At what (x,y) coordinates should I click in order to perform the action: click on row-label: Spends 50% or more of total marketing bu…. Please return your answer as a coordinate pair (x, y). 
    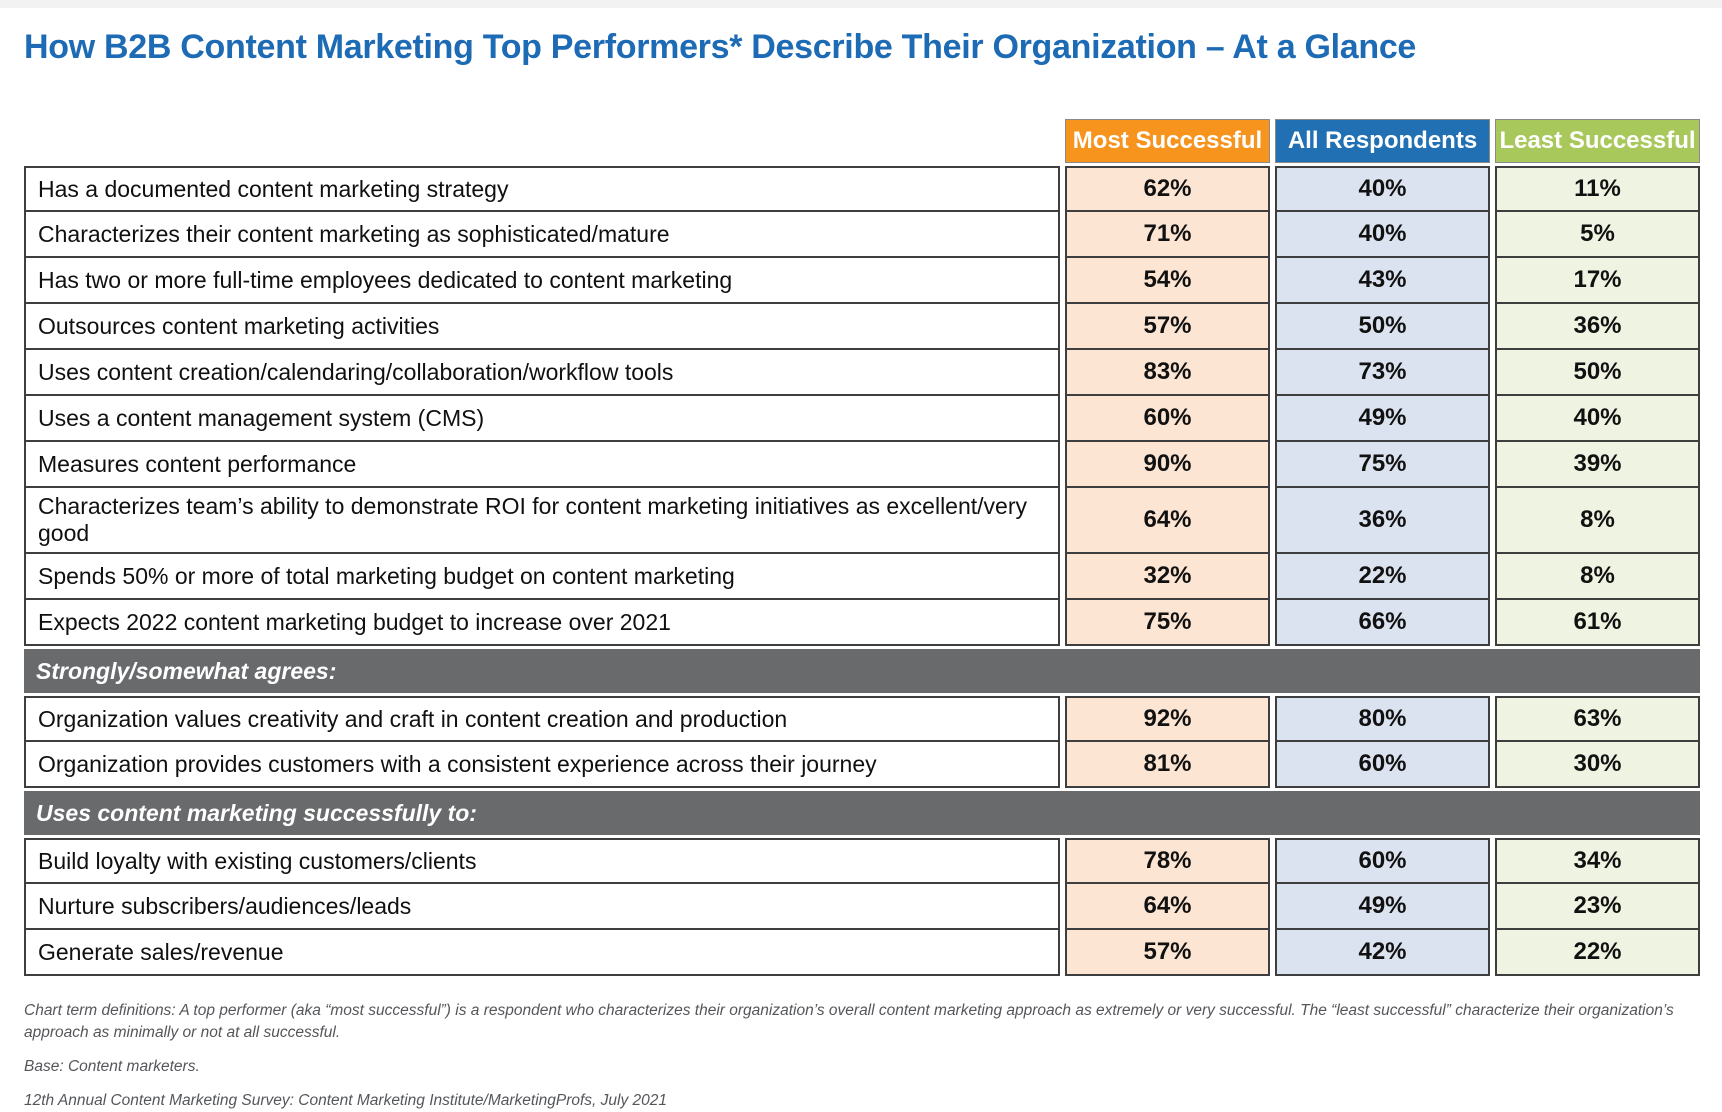
    Looking at the image, I should click on (542, 577).